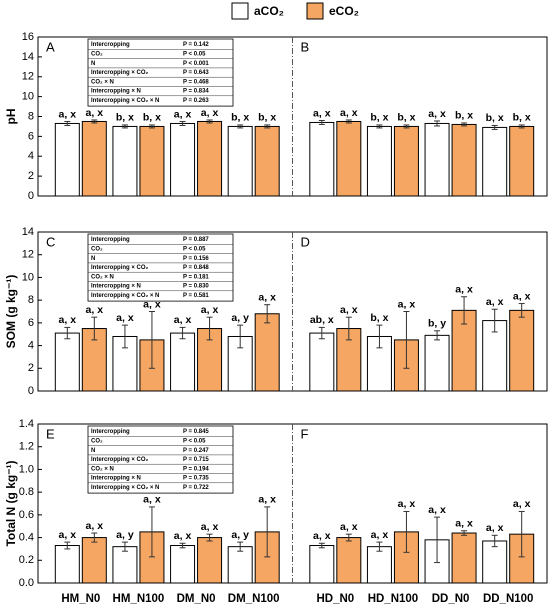  Describe the element at coordinates (305, 433) in the screenshot. I see `panel-label: F` at that location.